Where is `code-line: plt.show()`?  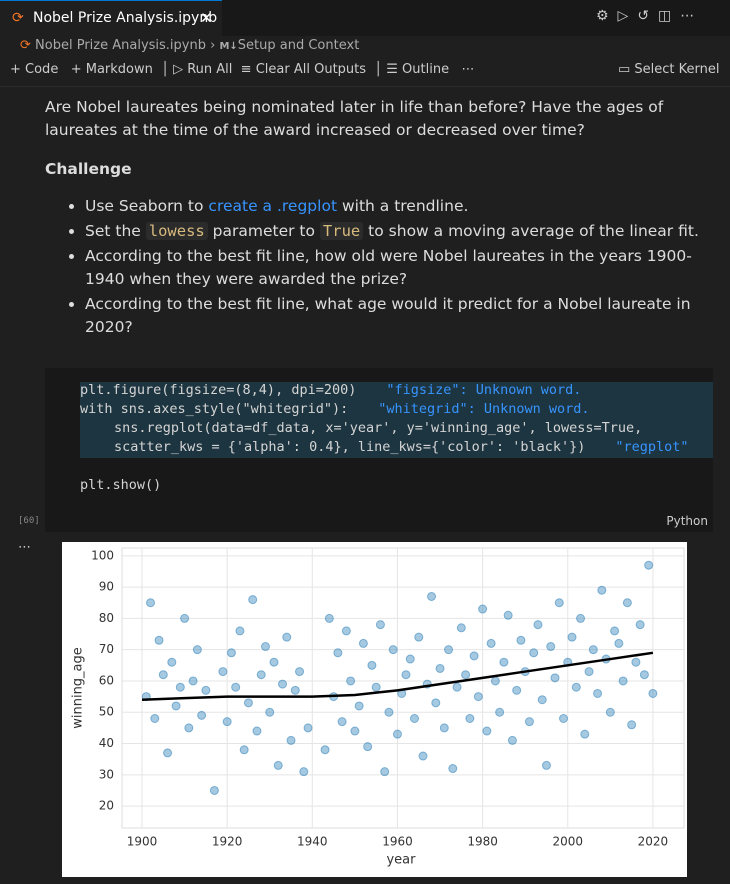 code-line: plt.show() is located at coordinates (121, 485).